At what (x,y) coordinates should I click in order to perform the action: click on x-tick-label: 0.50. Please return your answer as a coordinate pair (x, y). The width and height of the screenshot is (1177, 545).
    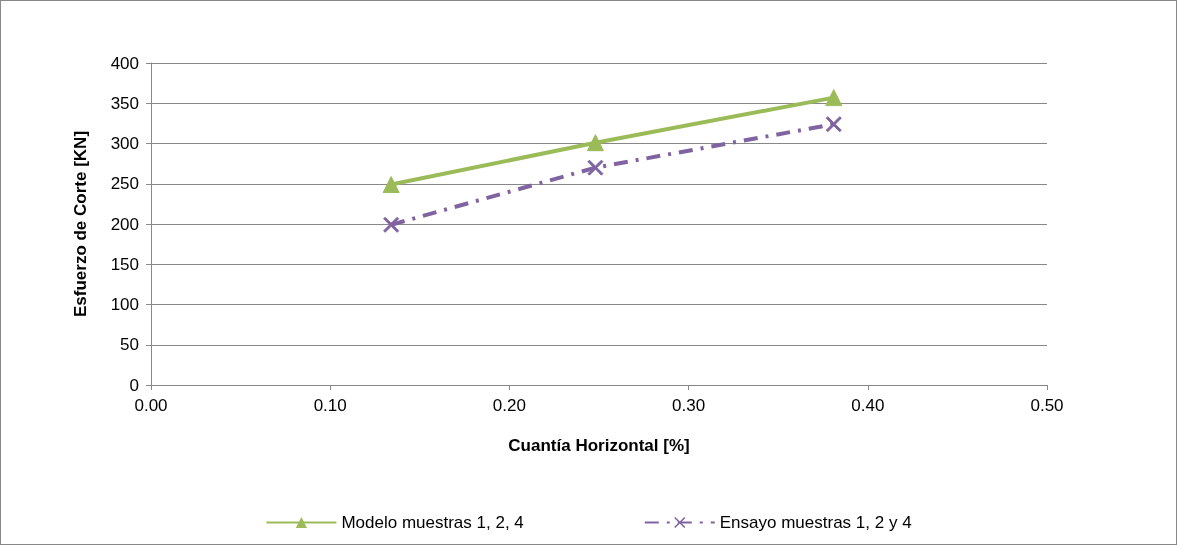
    Looking at the image, I should click on (1047, 405).